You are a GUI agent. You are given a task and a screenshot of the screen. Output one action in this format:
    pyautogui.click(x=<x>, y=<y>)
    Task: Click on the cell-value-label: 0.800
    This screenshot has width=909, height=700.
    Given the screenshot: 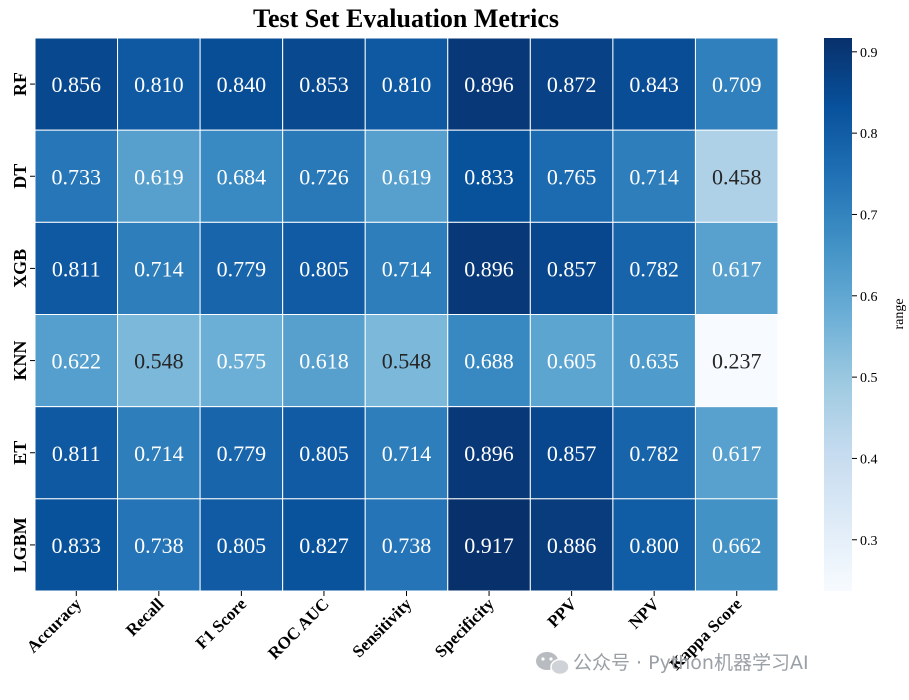 What is the action you would take?
    pyautogui.click(x=654, y=545)
    